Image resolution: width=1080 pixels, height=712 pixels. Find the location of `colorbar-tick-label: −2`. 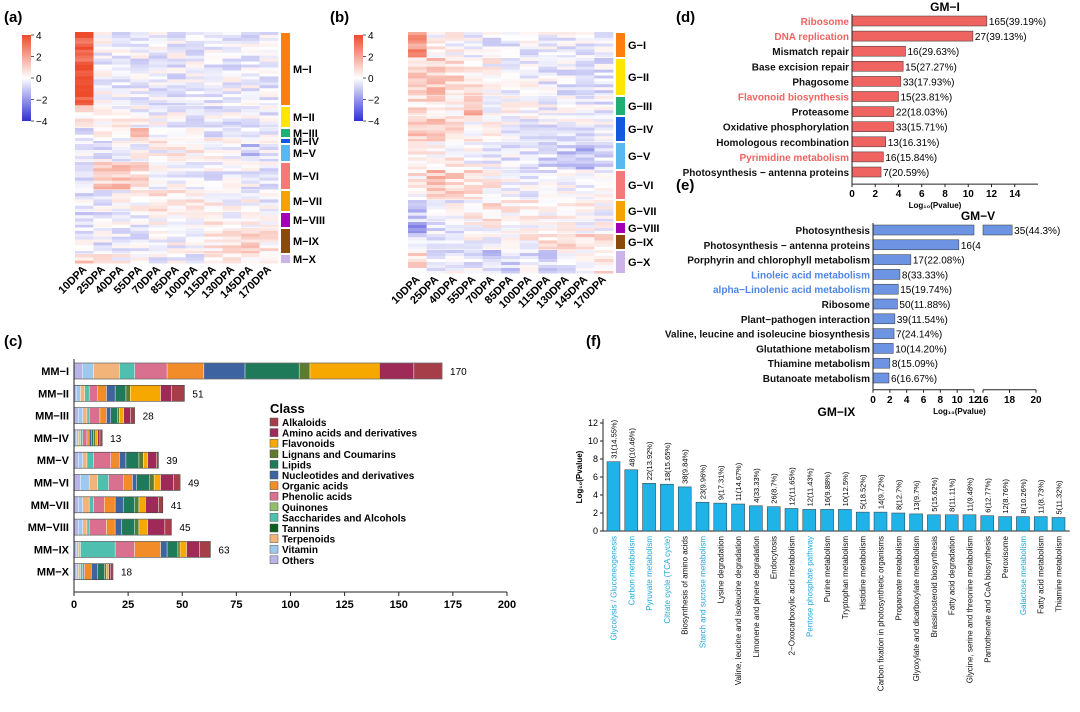

colorbar-tick-label: −2 is located at coordinates (42, 101).